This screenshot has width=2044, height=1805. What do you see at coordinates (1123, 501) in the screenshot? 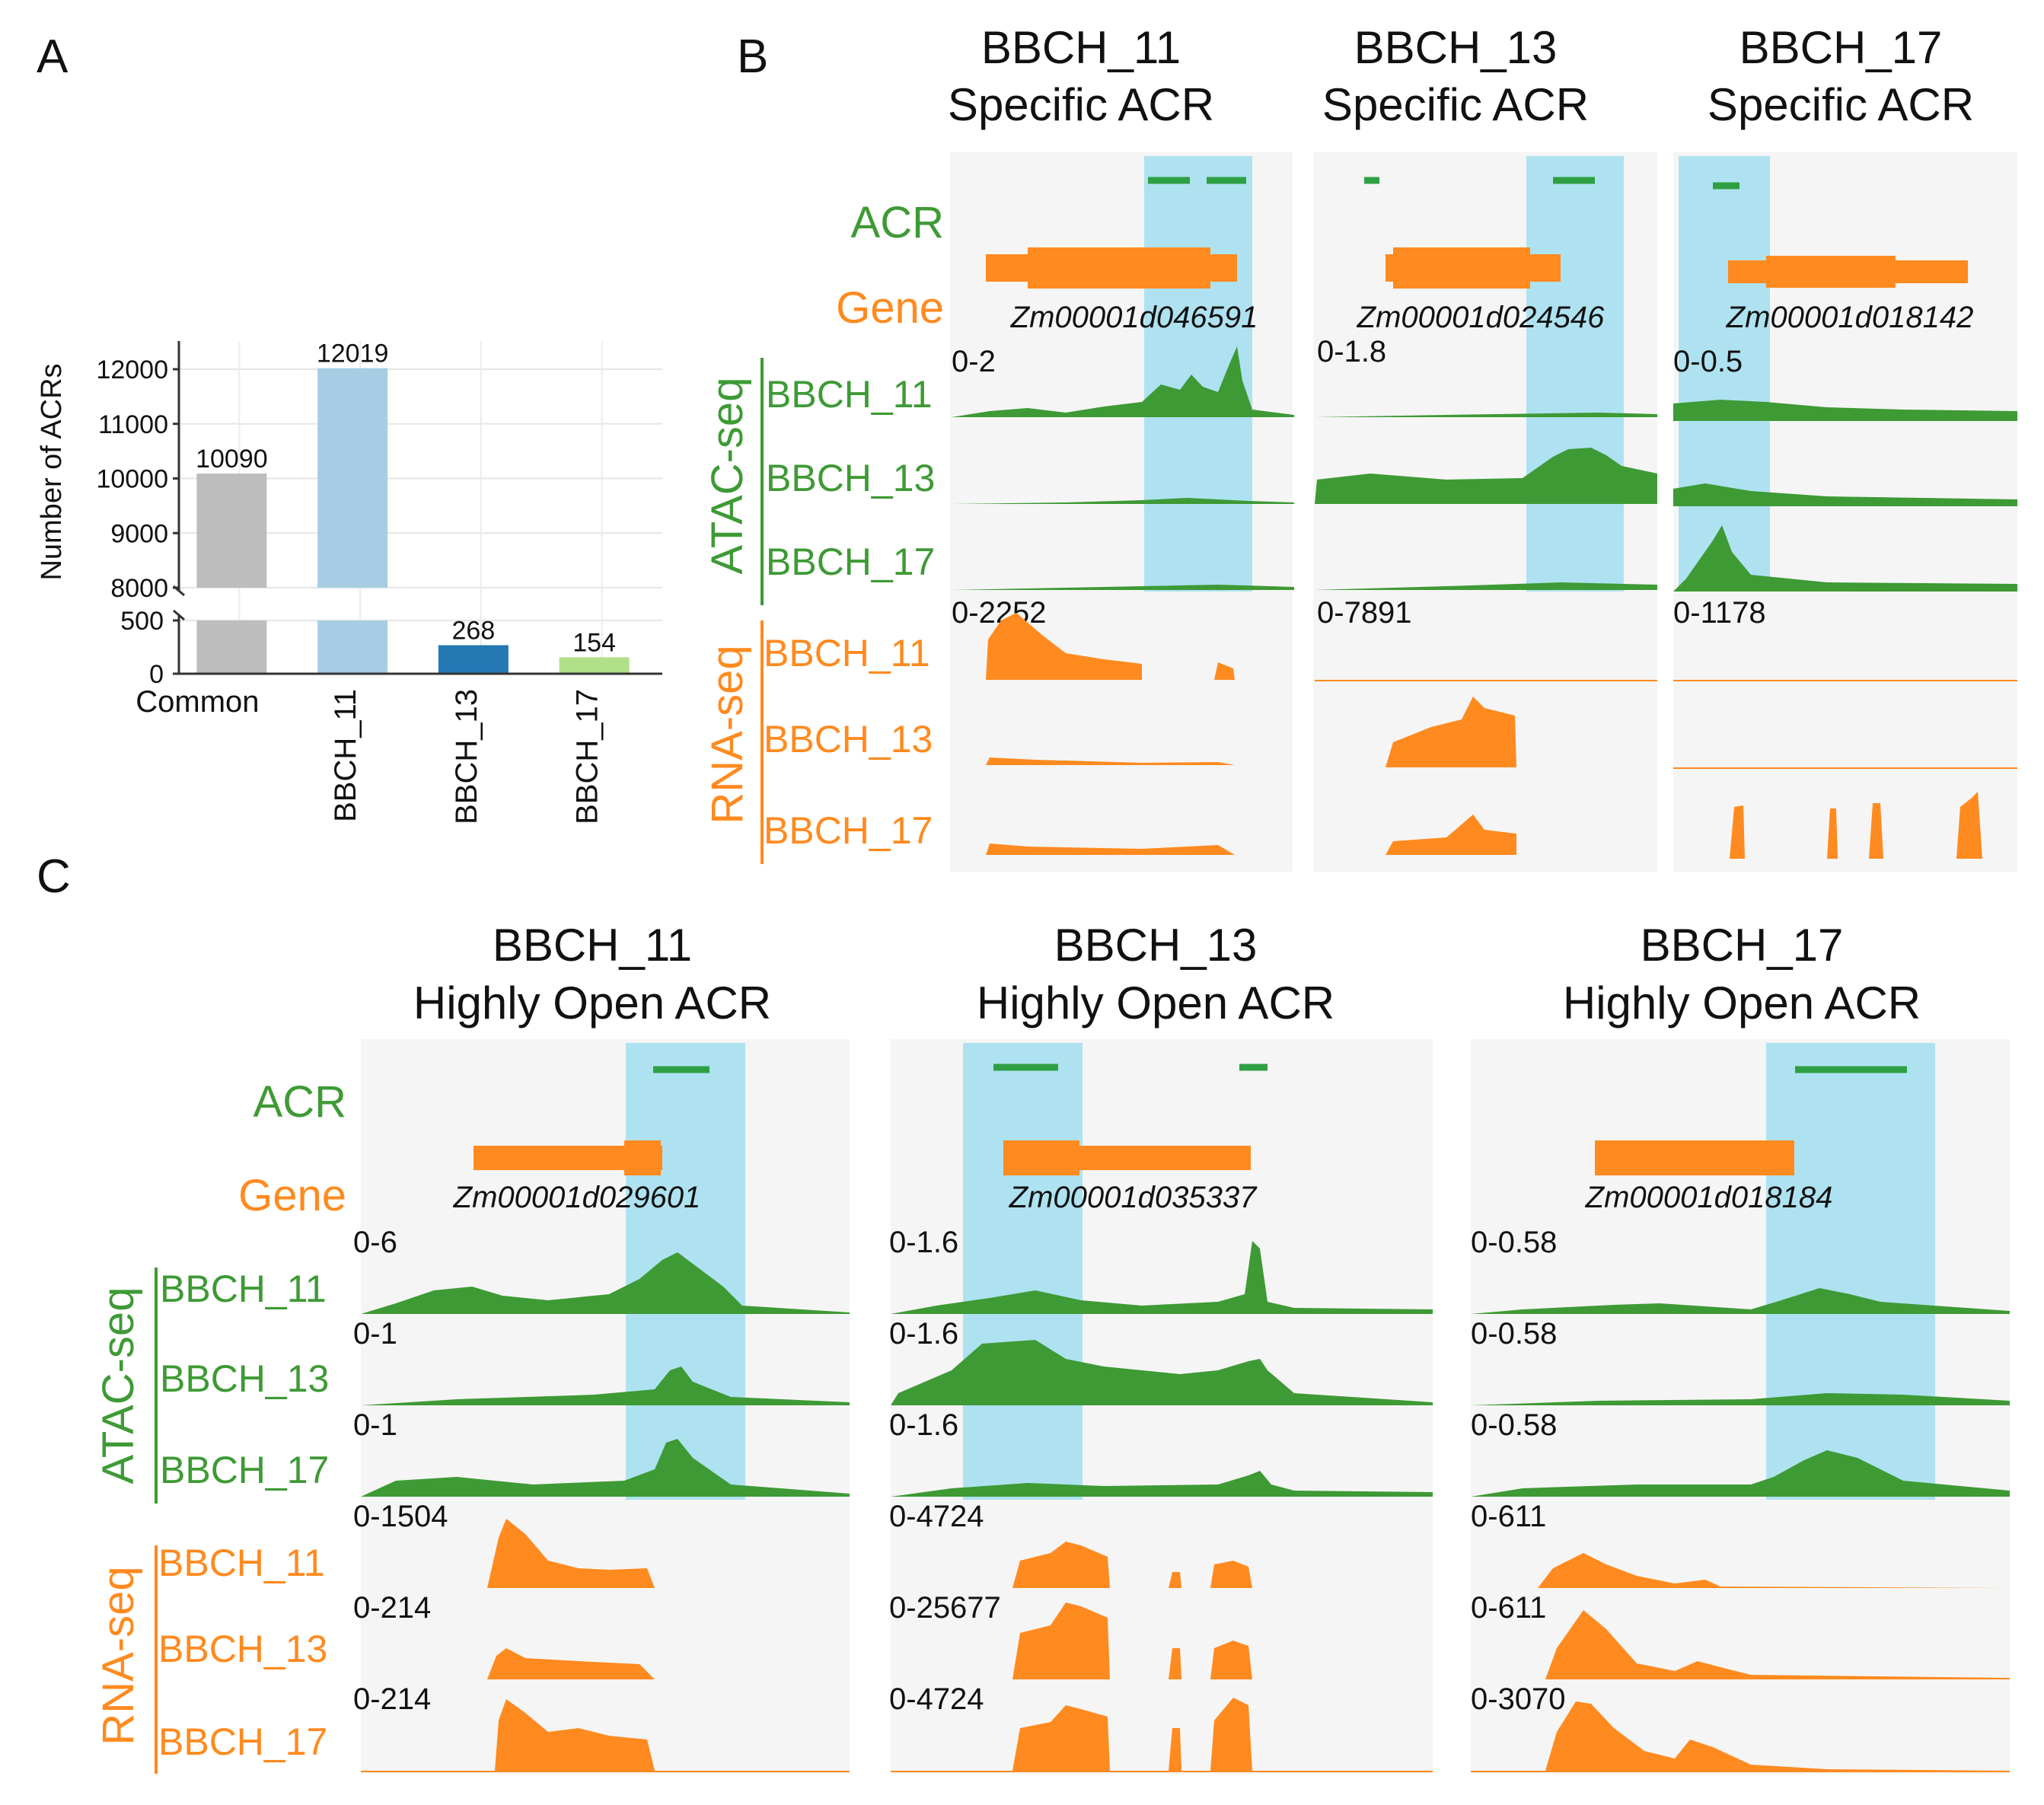
I see `b-col1-atac-bbch13` at bounding box center [1123, 501].